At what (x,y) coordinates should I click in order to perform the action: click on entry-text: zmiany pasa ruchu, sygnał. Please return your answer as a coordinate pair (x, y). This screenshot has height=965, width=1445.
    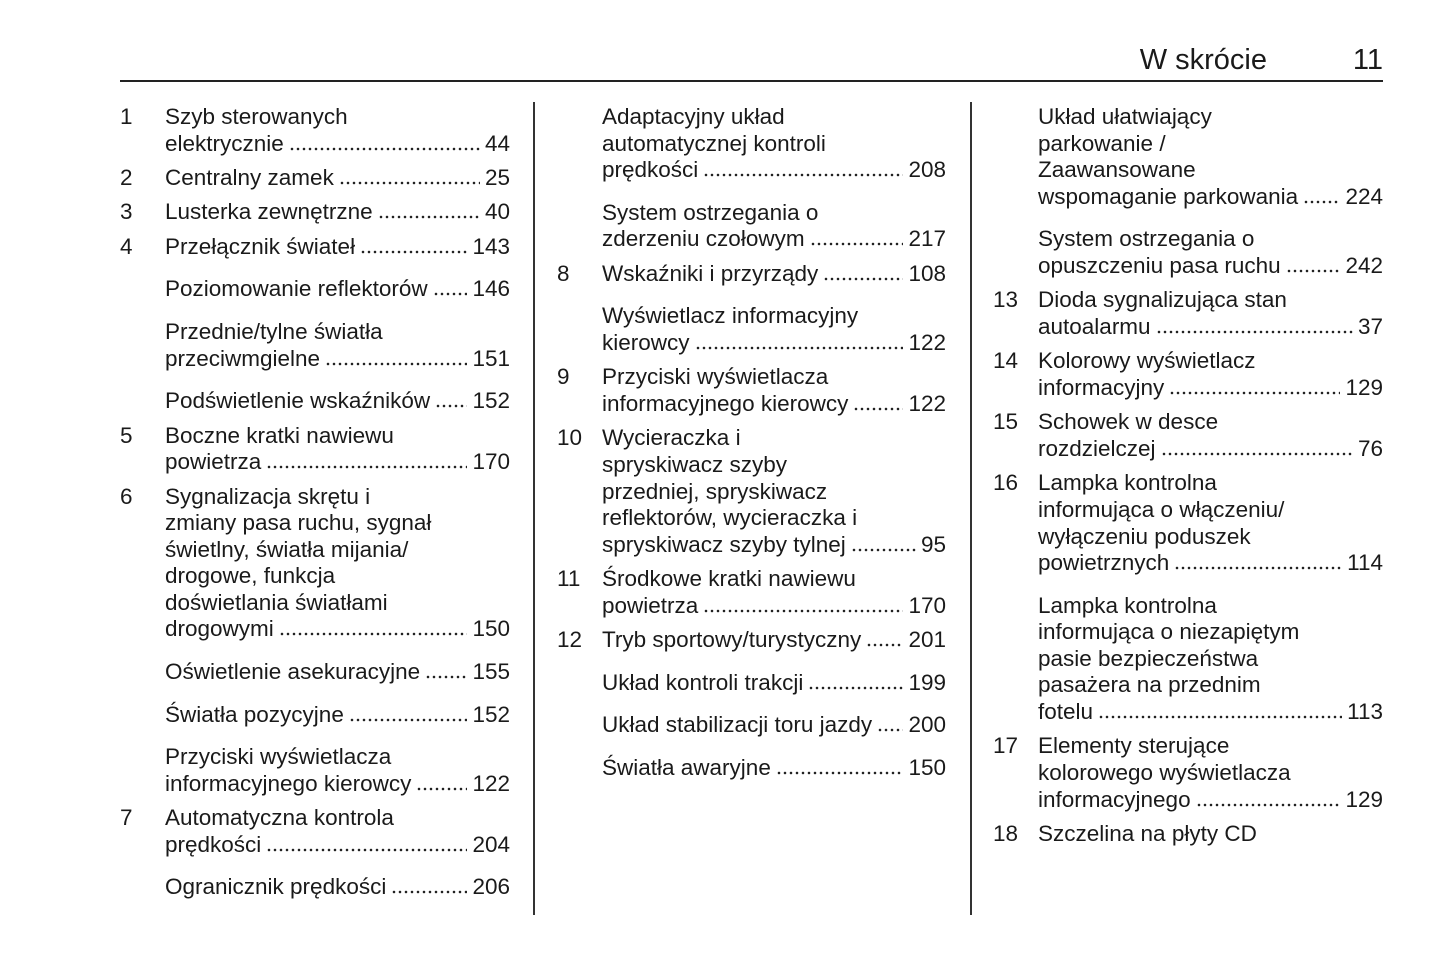
    Looking at the image, I should click on (298, 523).